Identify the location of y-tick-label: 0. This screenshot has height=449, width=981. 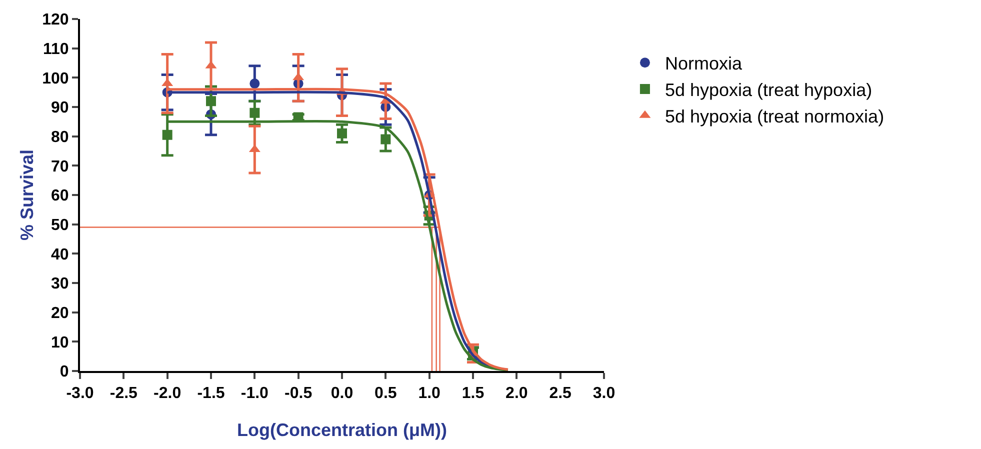
(64, 372).